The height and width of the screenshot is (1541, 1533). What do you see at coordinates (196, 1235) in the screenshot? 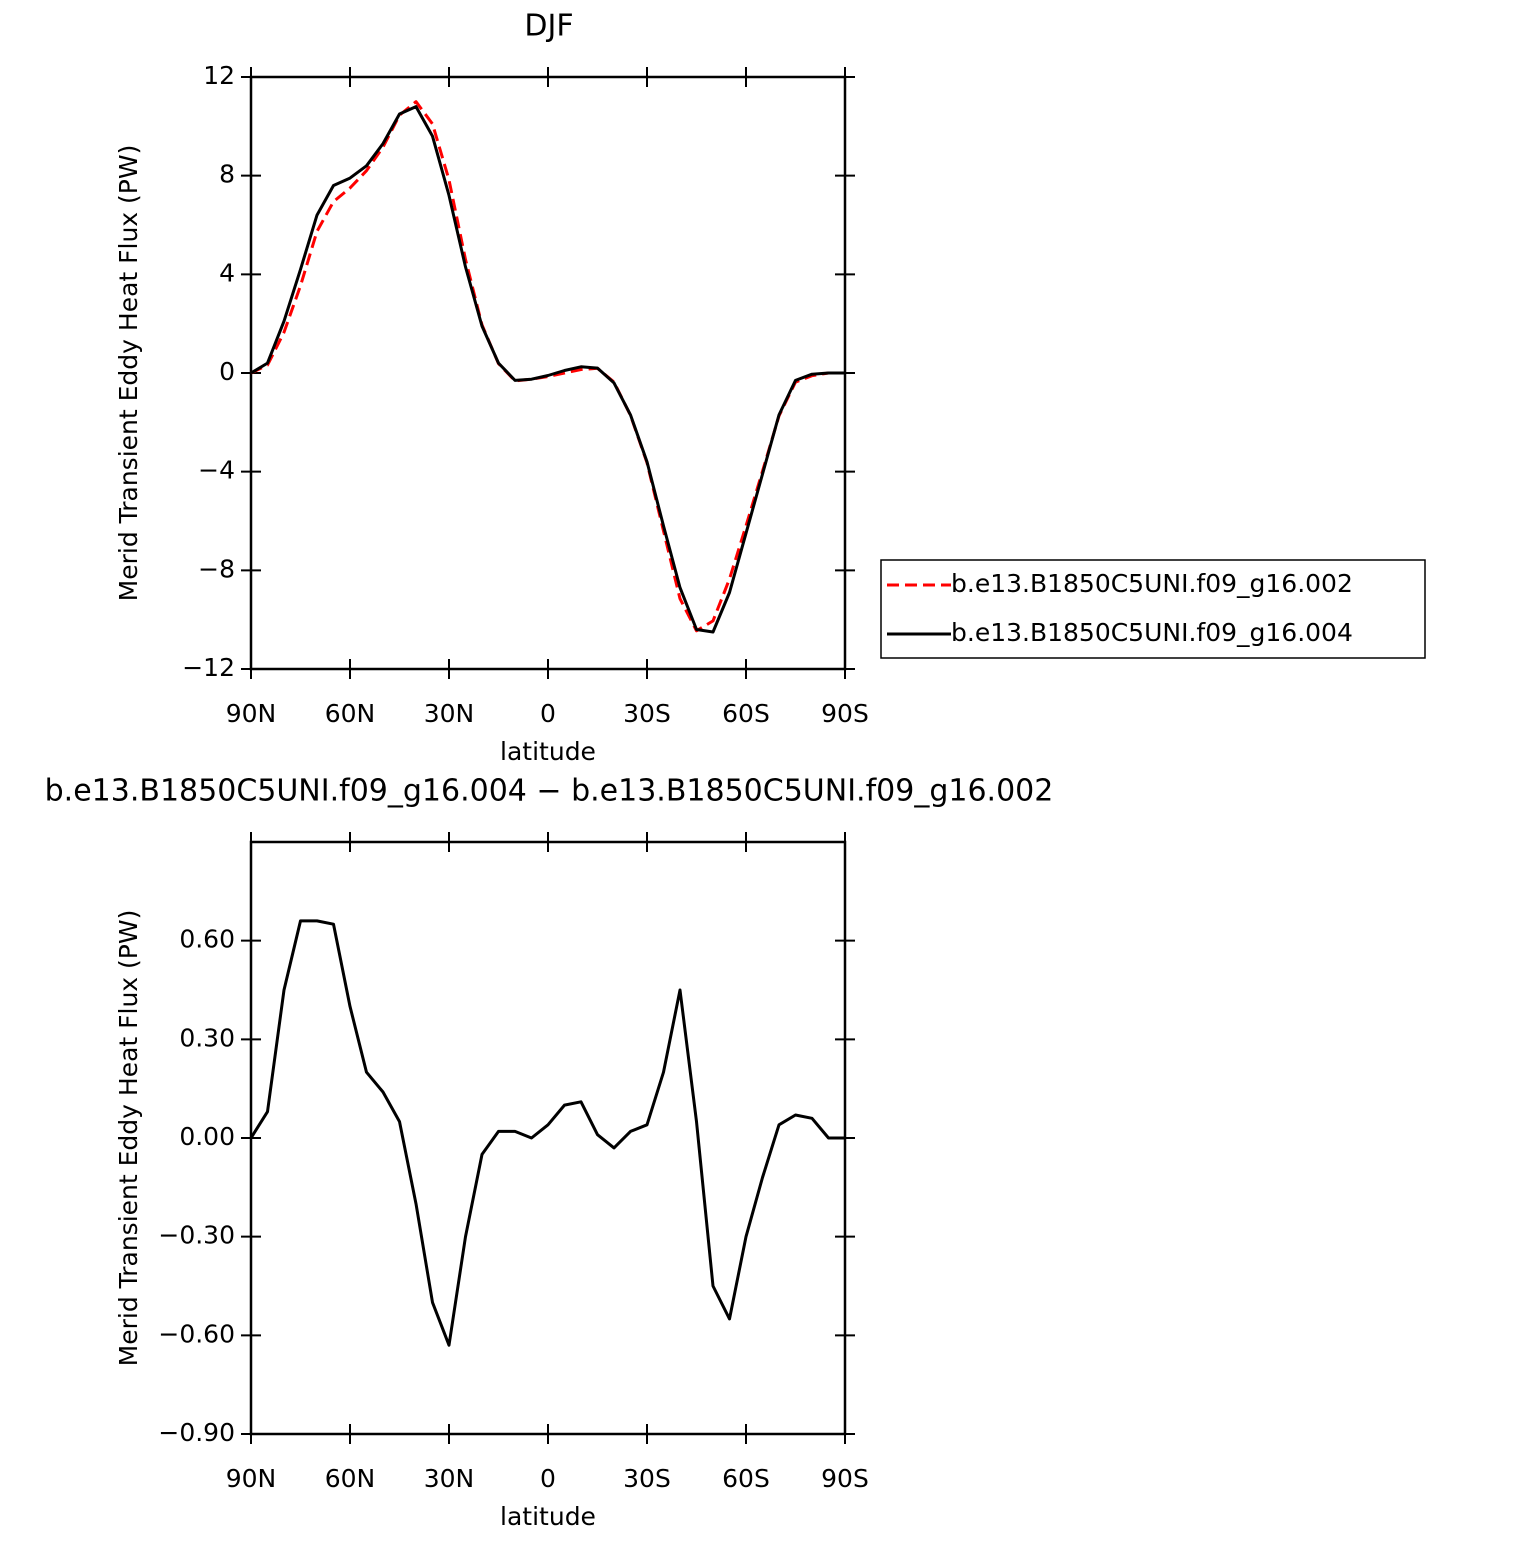
I see `y-tick-label: −0.30` at bounding box center [196, 1235].